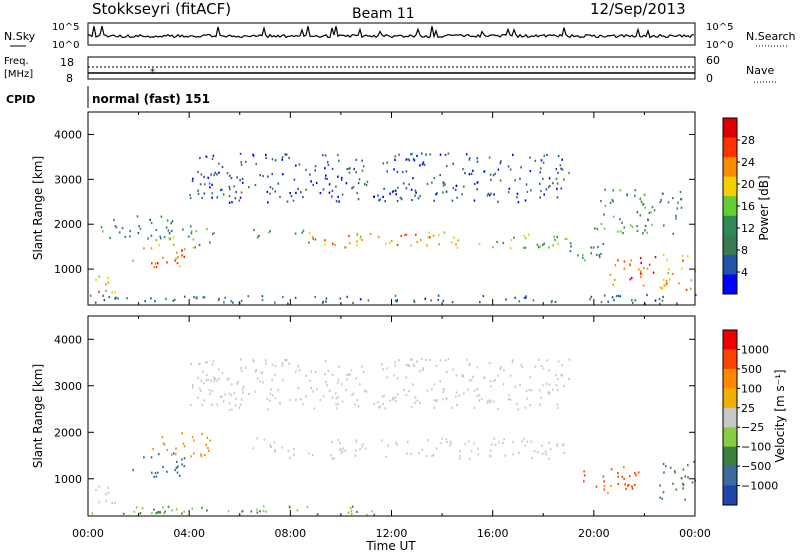 The height and width of the screenshot is (554, 800). I want to click on colorbar-segment, so click(730, 206).